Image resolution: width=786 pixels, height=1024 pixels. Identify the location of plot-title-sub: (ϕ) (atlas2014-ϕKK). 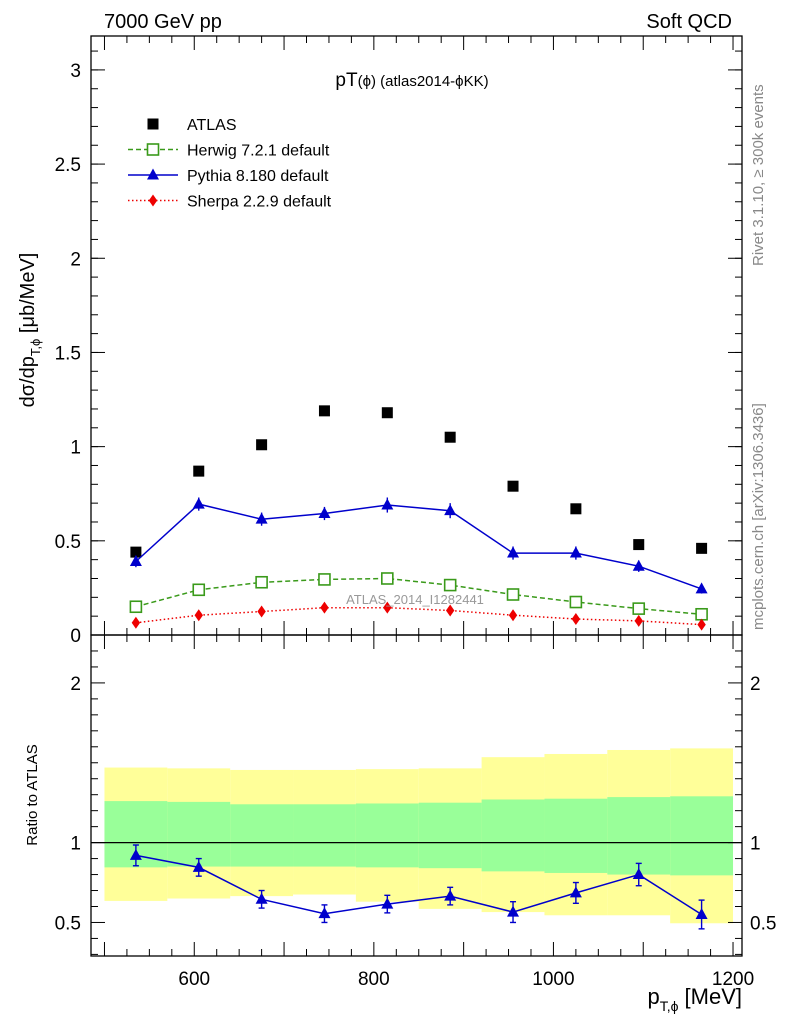
(423, 81).